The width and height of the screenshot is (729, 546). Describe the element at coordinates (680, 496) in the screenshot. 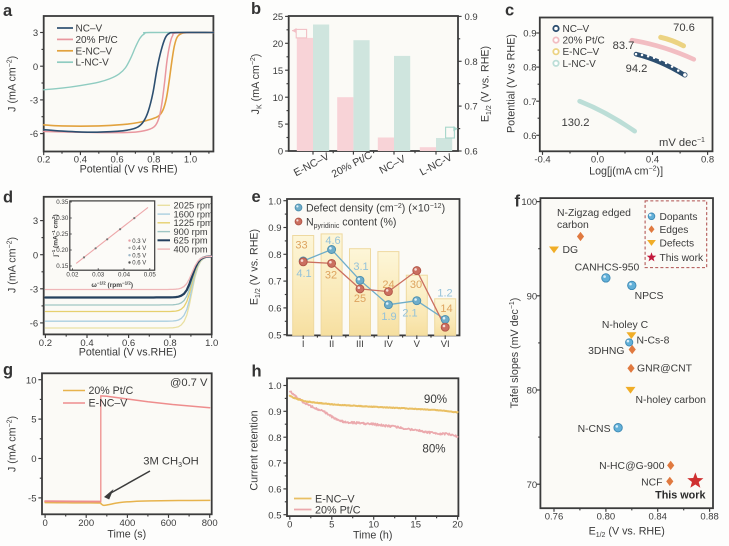

I see `svg-text: This work` at that location.